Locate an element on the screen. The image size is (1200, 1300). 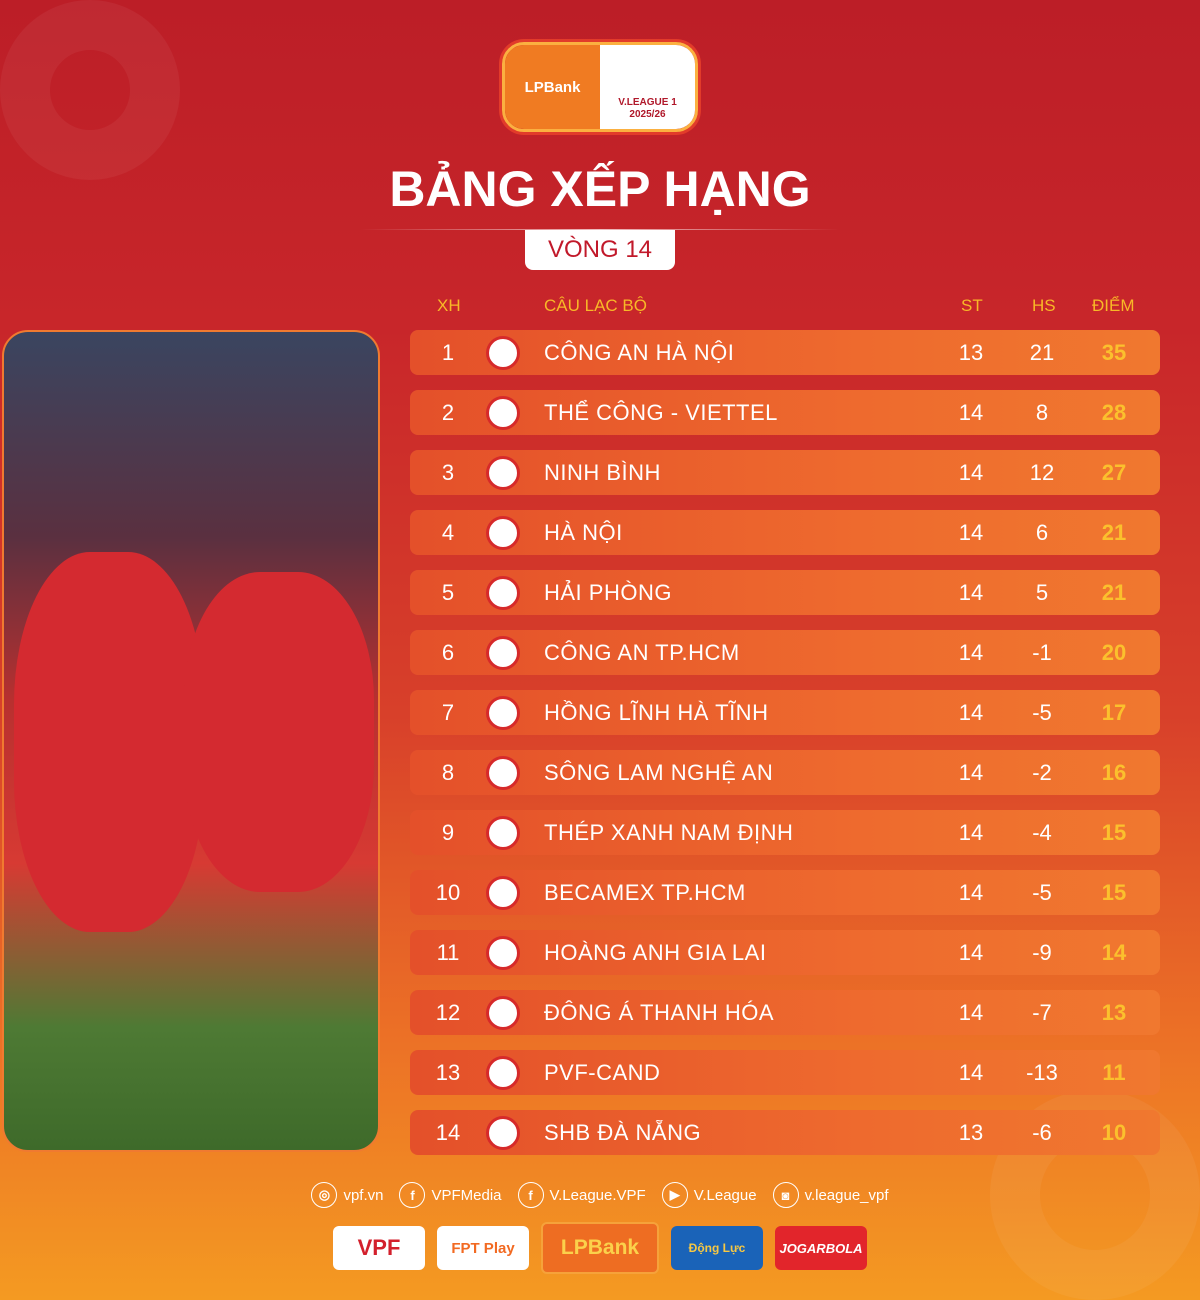
round-badge: VÒNG 14 is located at coordinates (600, 250).